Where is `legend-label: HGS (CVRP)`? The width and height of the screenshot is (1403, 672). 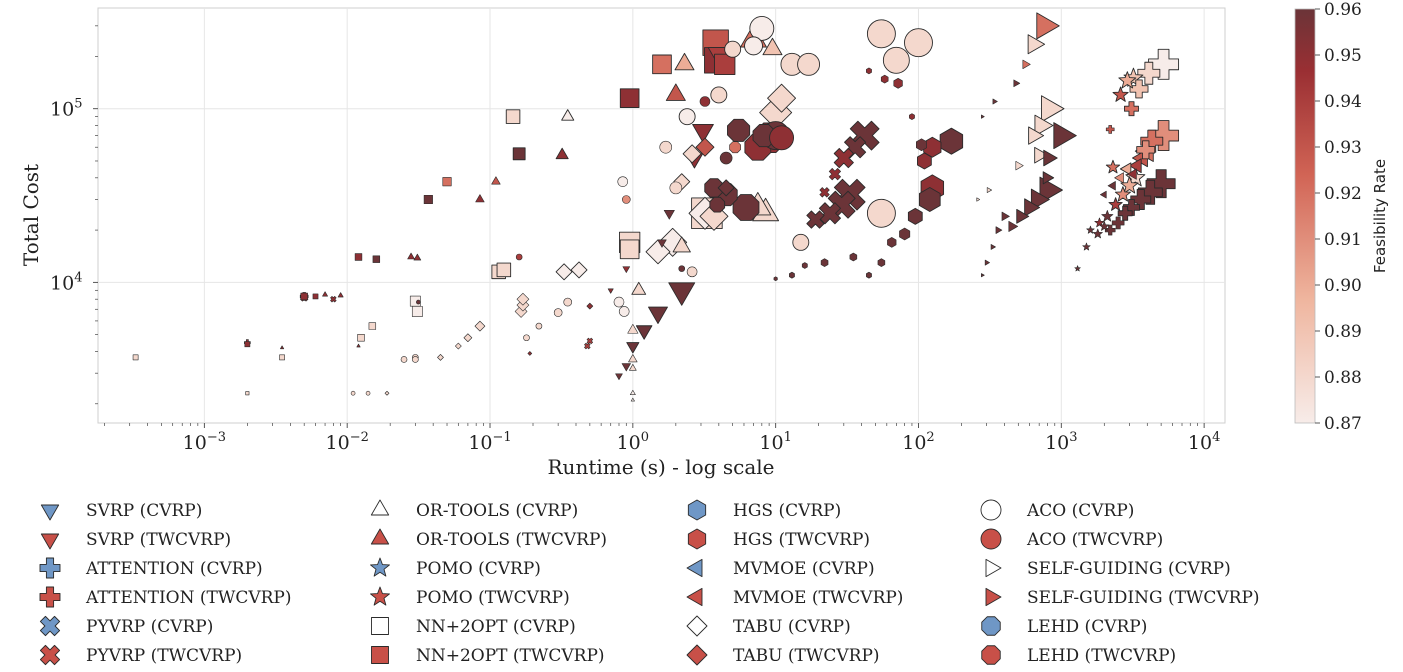 legend-label: HGS (CVRP) is located at coordinates (787, 511).